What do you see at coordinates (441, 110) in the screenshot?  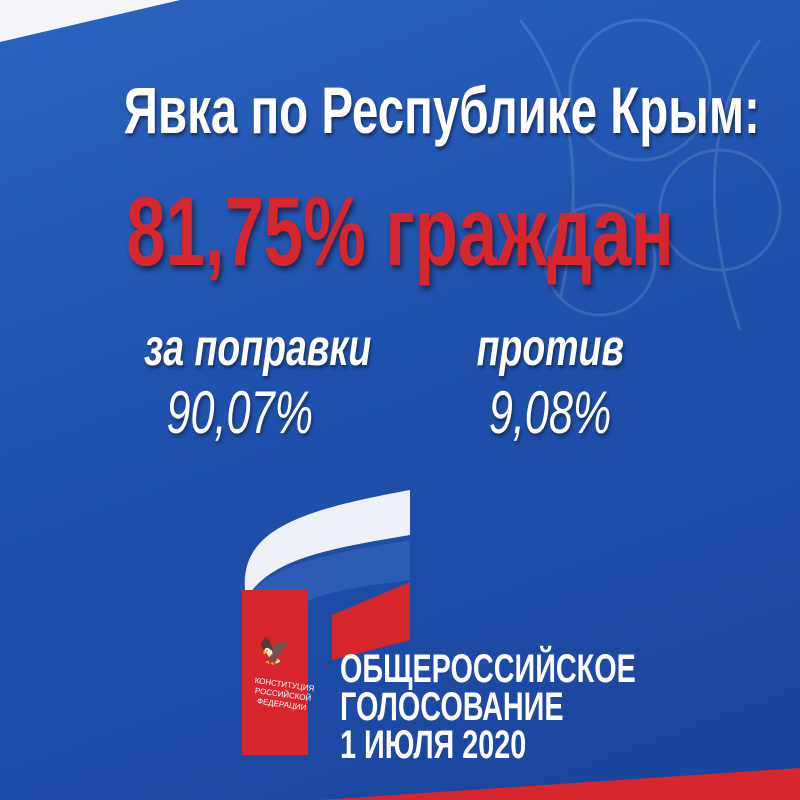 I see `page-title: Явка по Республике Крым:` at bounding box center [441, 110].